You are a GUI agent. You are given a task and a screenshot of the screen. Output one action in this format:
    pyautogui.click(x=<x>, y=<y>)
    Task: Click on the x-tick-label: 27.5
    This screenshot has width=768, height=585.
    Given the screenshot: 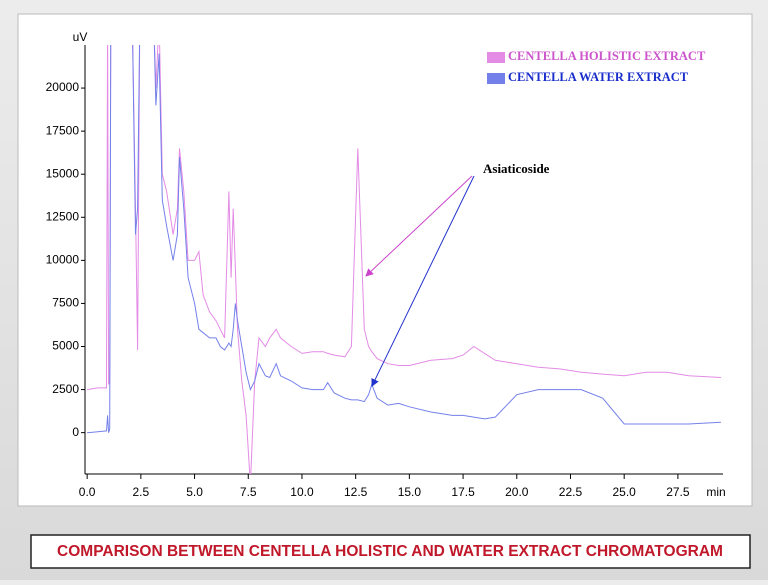 What is the action you would take?
    pyautogui.click(x=678, y=492)
    